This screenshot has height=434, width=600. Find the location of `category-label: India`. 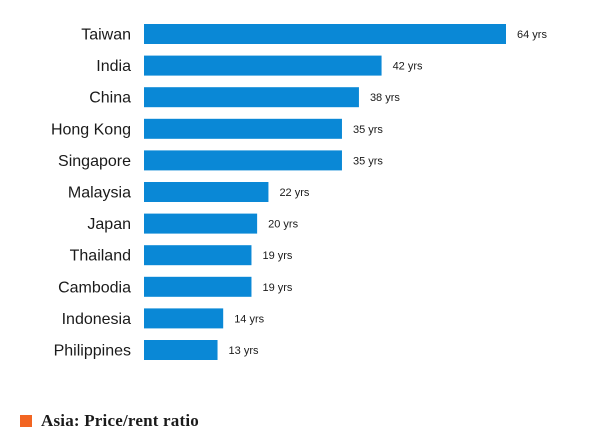

category-label: India is located at coordinates (113, 66).